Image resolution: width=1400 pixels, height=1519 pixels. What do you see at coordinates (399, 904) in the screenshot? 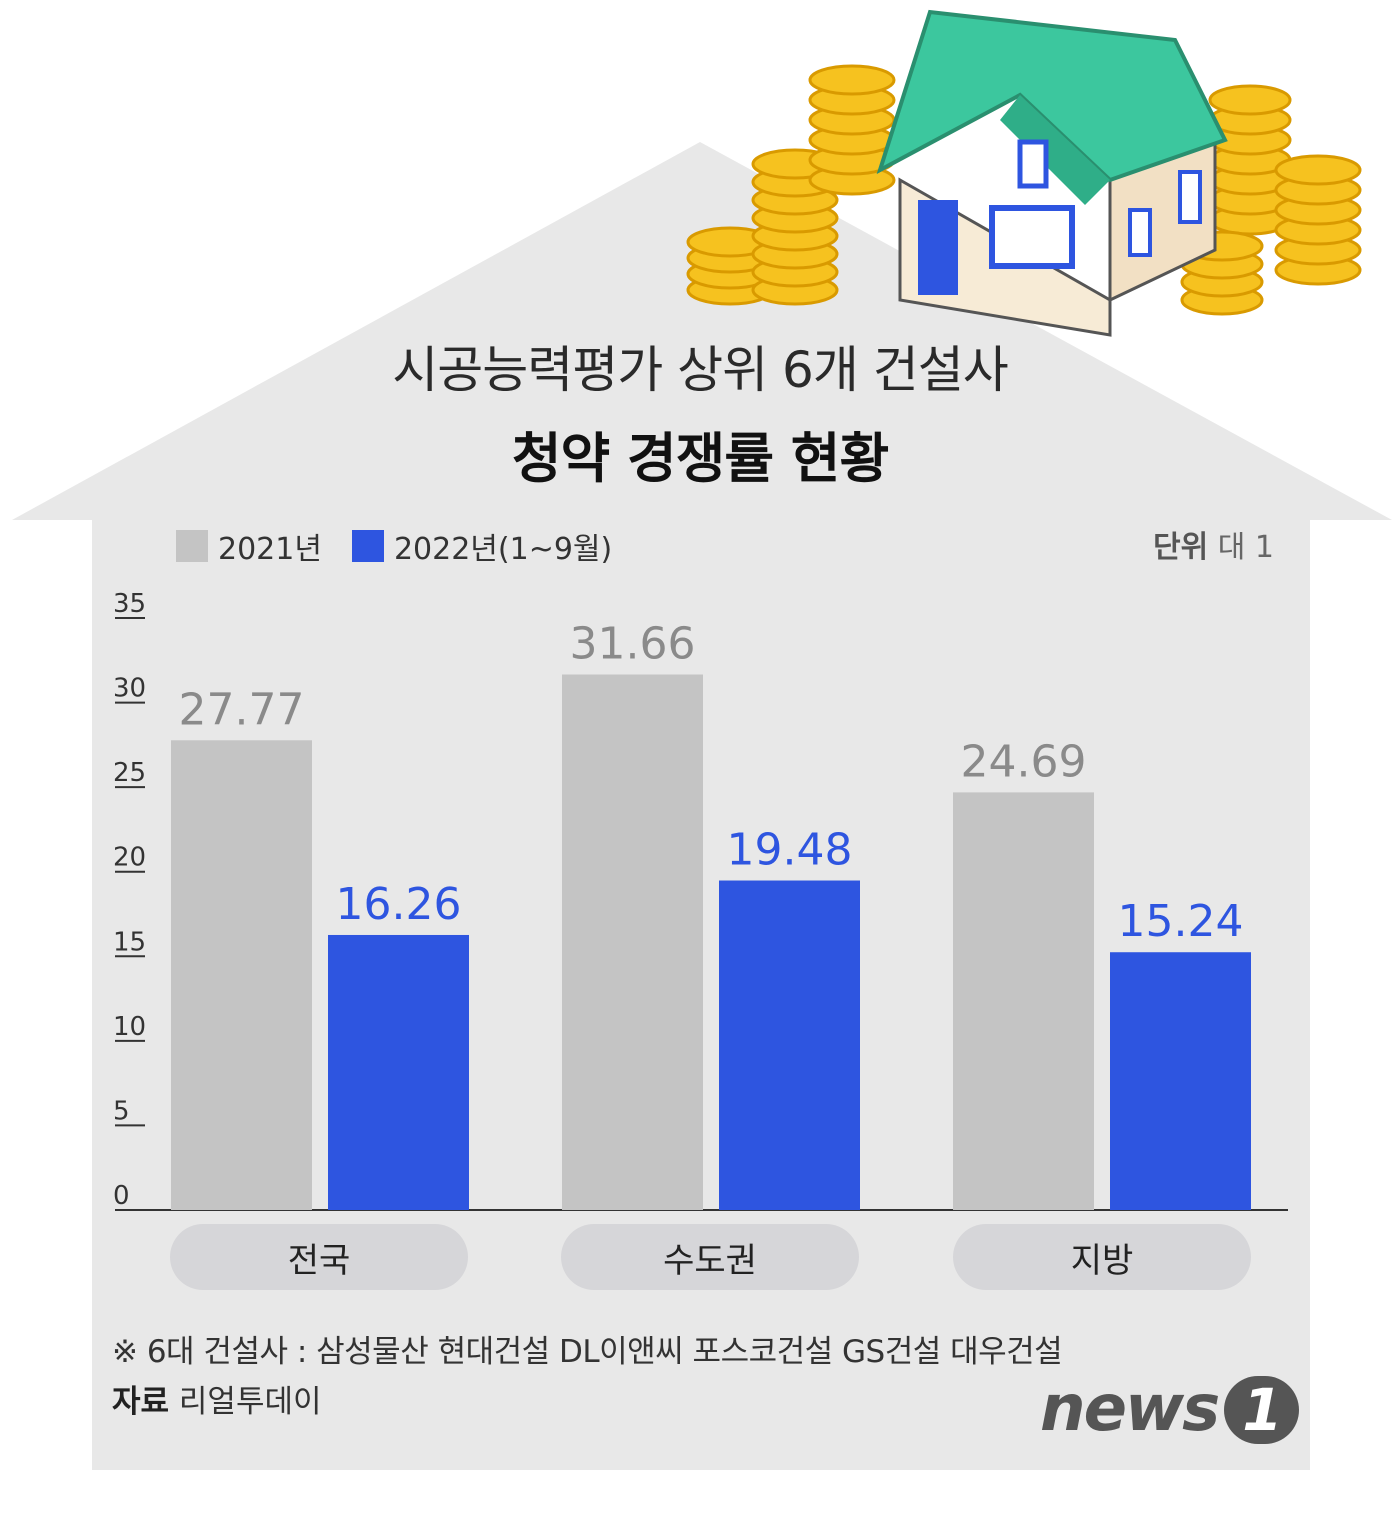
I see `data-label-1-0: 16.26` at bounding box center [399, 904].